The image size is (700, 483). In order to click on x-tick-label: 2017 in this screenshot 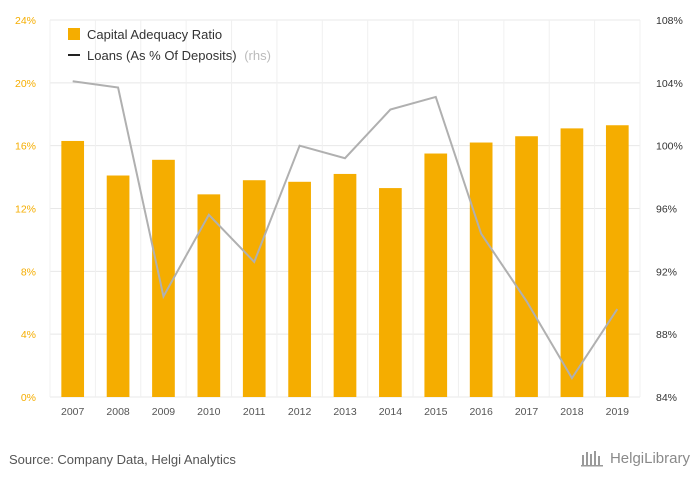, I will do `click(527, 412)`.